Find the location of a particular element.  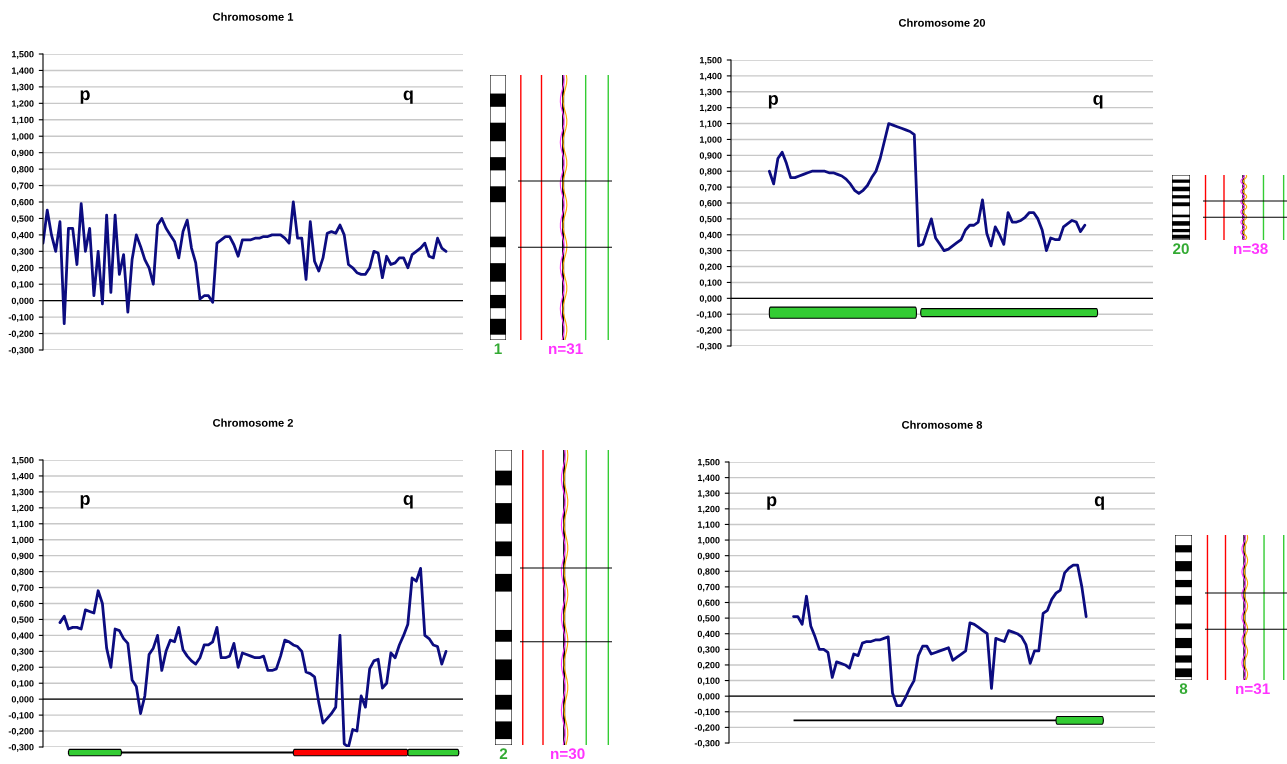

chart-title: Chromosome 8 is located at coordinates (942, 424).